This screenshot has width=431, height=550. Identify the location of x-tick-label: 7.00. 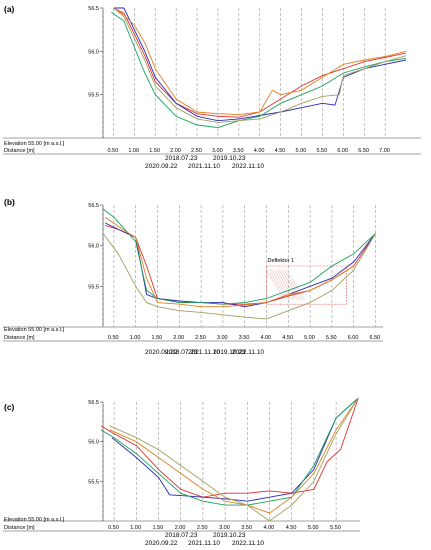
(384, 151).